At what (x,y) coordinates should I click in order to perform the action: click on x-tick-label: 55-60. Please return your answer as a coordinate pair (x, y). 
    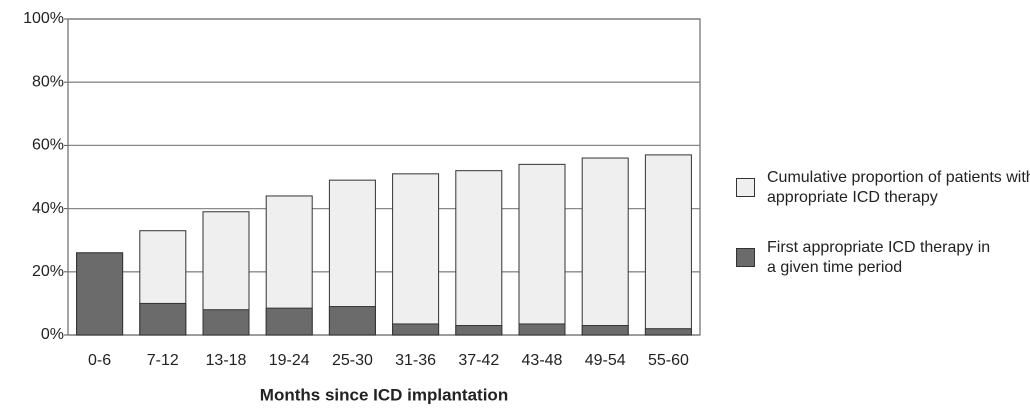
    Looking at the image, I should click on (668, 360).